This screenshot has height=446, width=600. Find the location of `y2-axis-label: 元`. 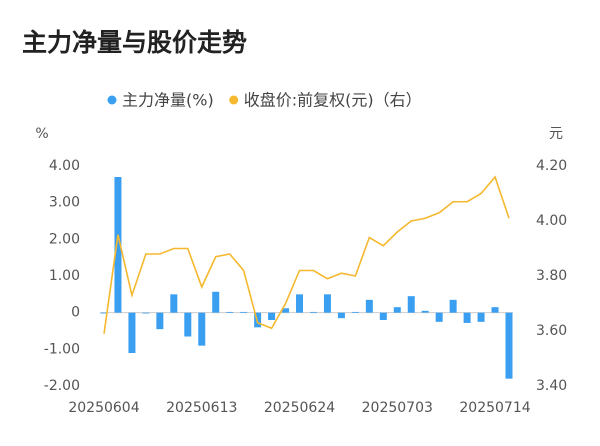

y2-axis-label: 元 is located at coordinates (556, 134).